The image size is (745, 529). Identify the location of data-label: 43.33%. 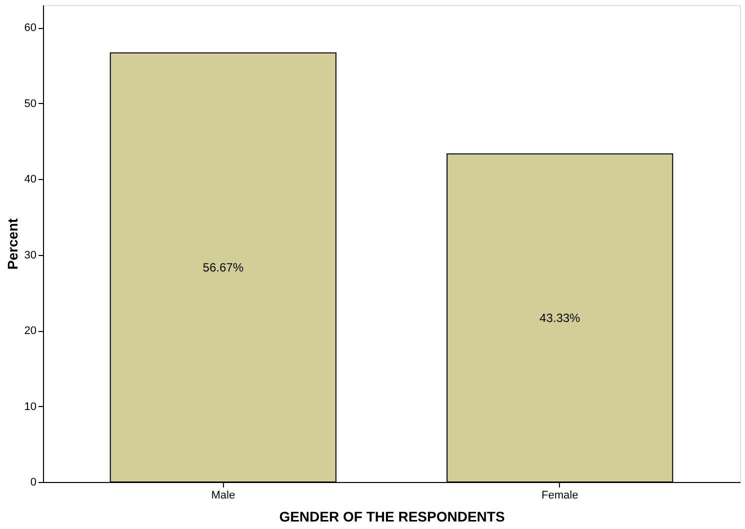
(560, 317).